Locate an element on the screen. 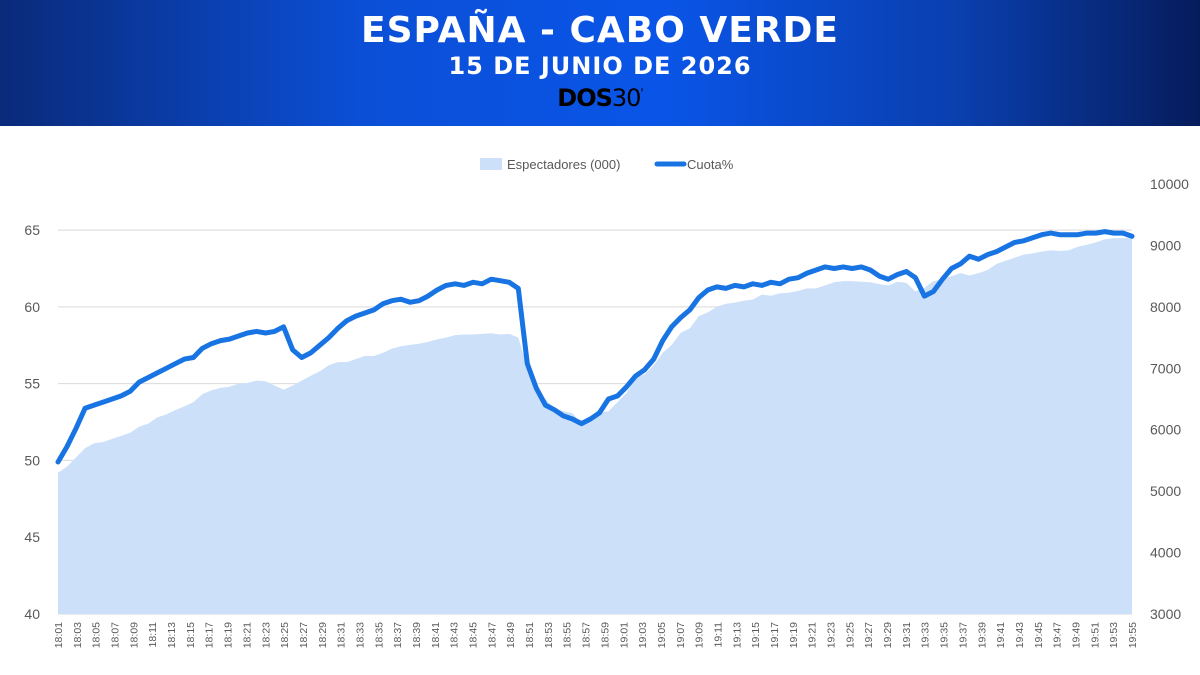 Image resolution: width=1200 pixels, height=675 pixels. x-tick-label: 19:03 is located at coordinates (643, 635).